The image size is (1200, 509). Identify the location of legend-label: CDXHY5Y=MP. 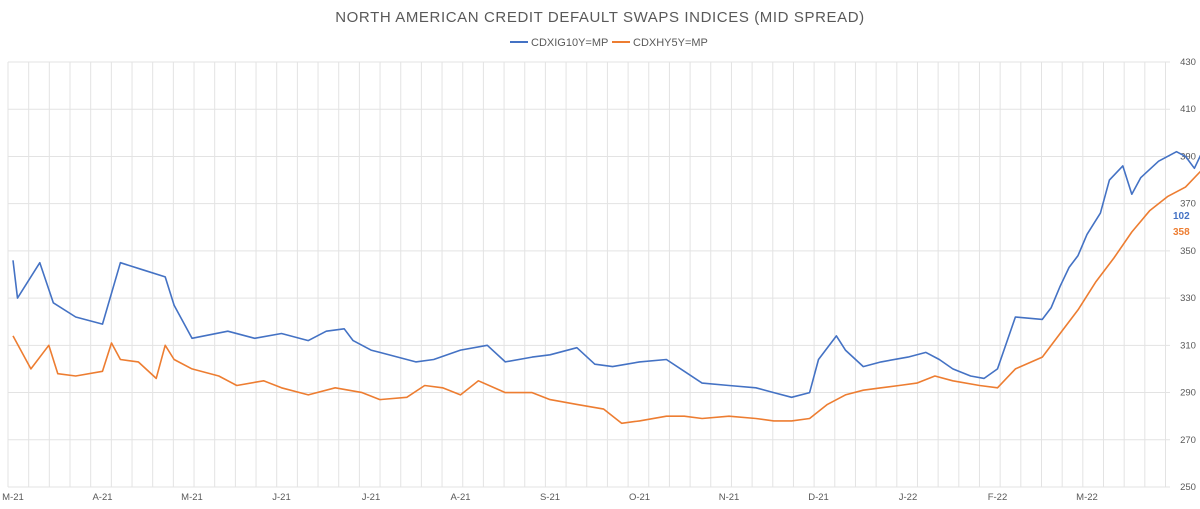
(670, 43).